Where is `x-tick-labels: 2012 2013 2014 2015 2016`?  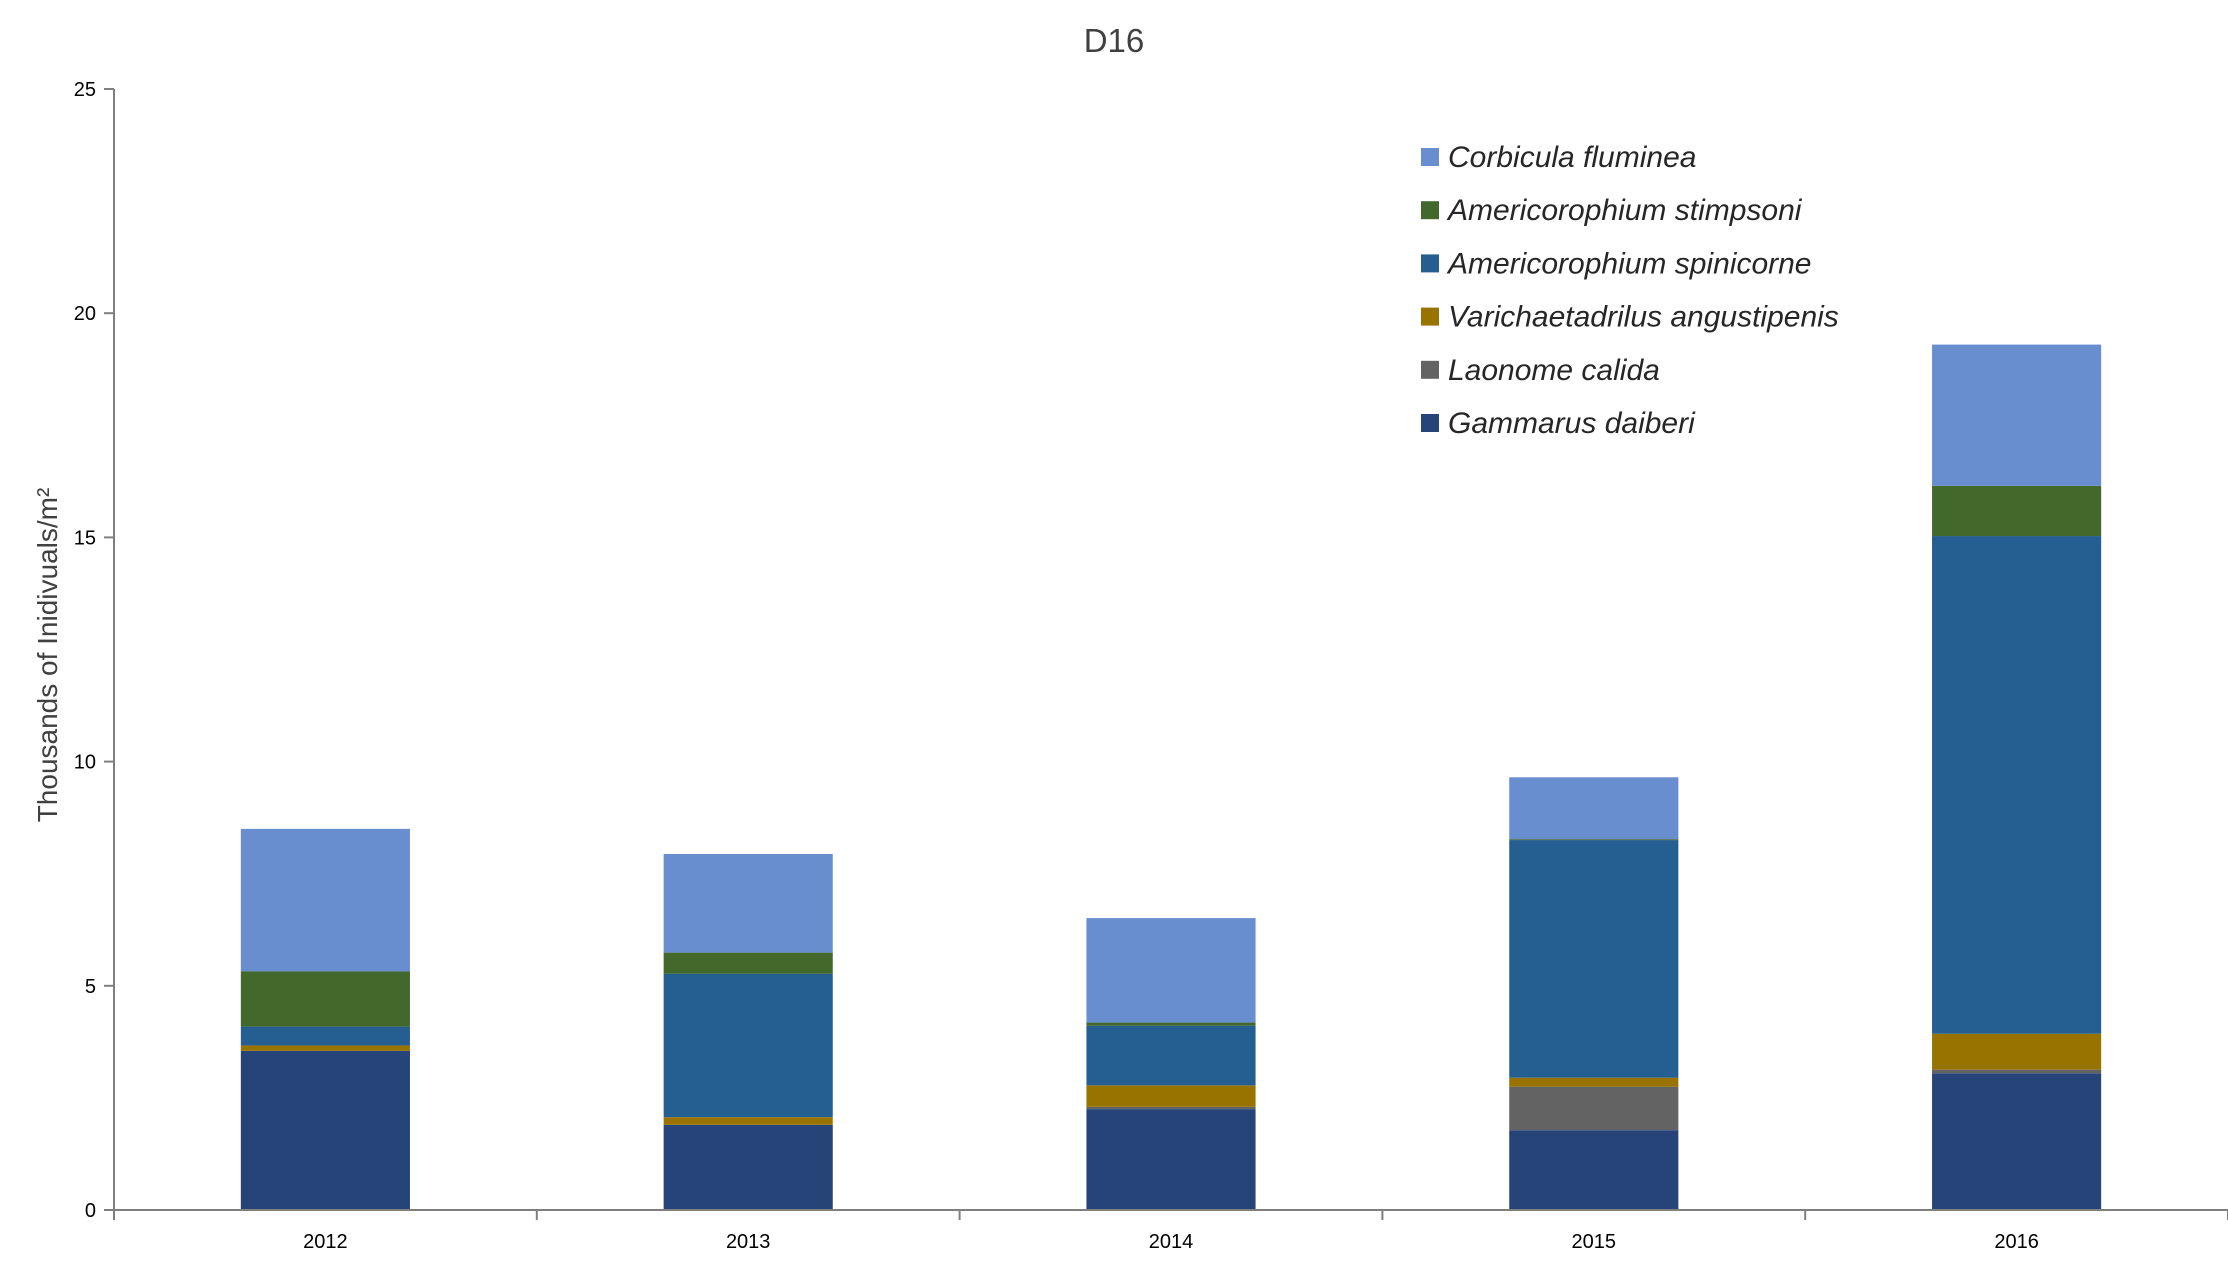
x-tick-labels: 2012 2013 2014 2015 2016 is located at coordinates (1171, 1242).